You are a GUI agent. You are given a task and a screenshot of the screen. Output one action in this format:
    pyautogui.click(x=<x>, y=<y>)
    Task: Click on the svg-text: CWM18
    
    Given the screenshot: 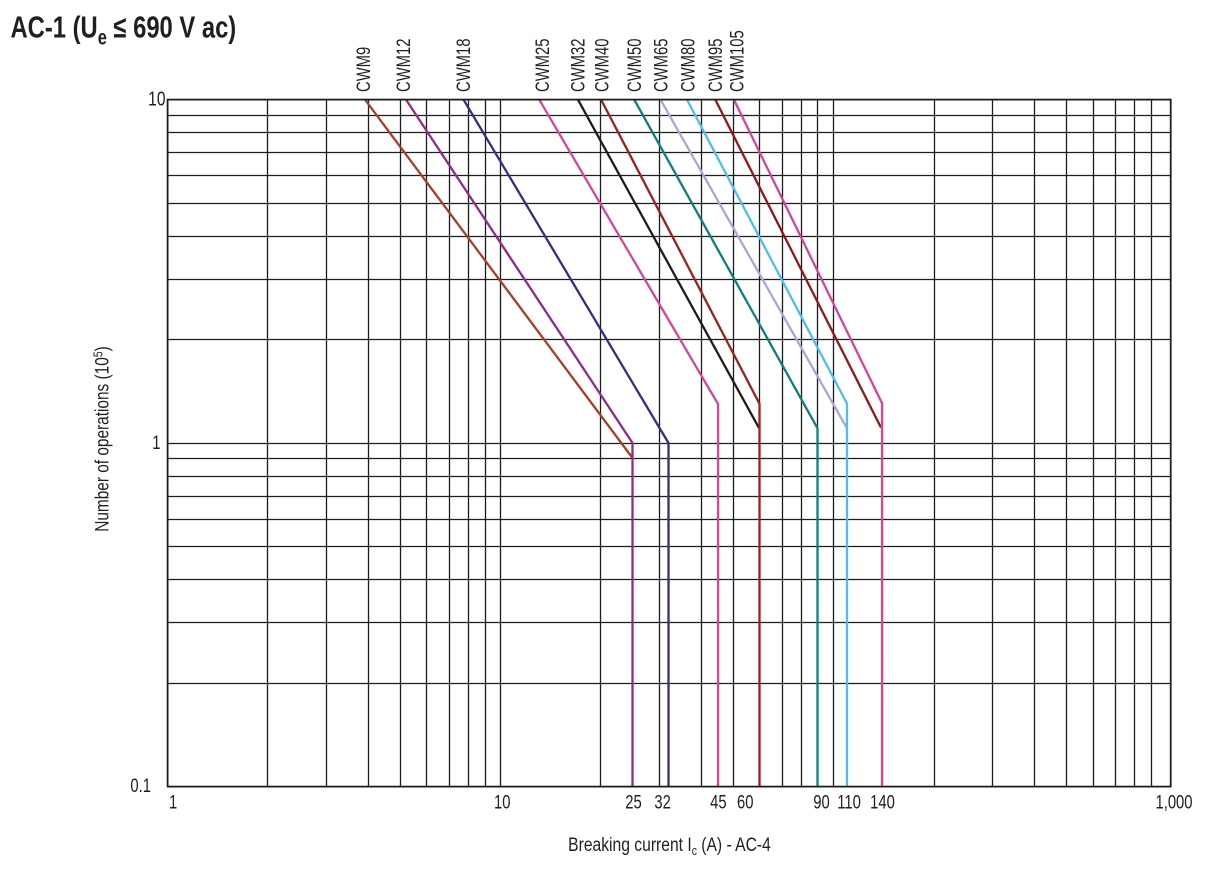 What is the action you would take?
    pyautogui.click(x=463, y=65)
    